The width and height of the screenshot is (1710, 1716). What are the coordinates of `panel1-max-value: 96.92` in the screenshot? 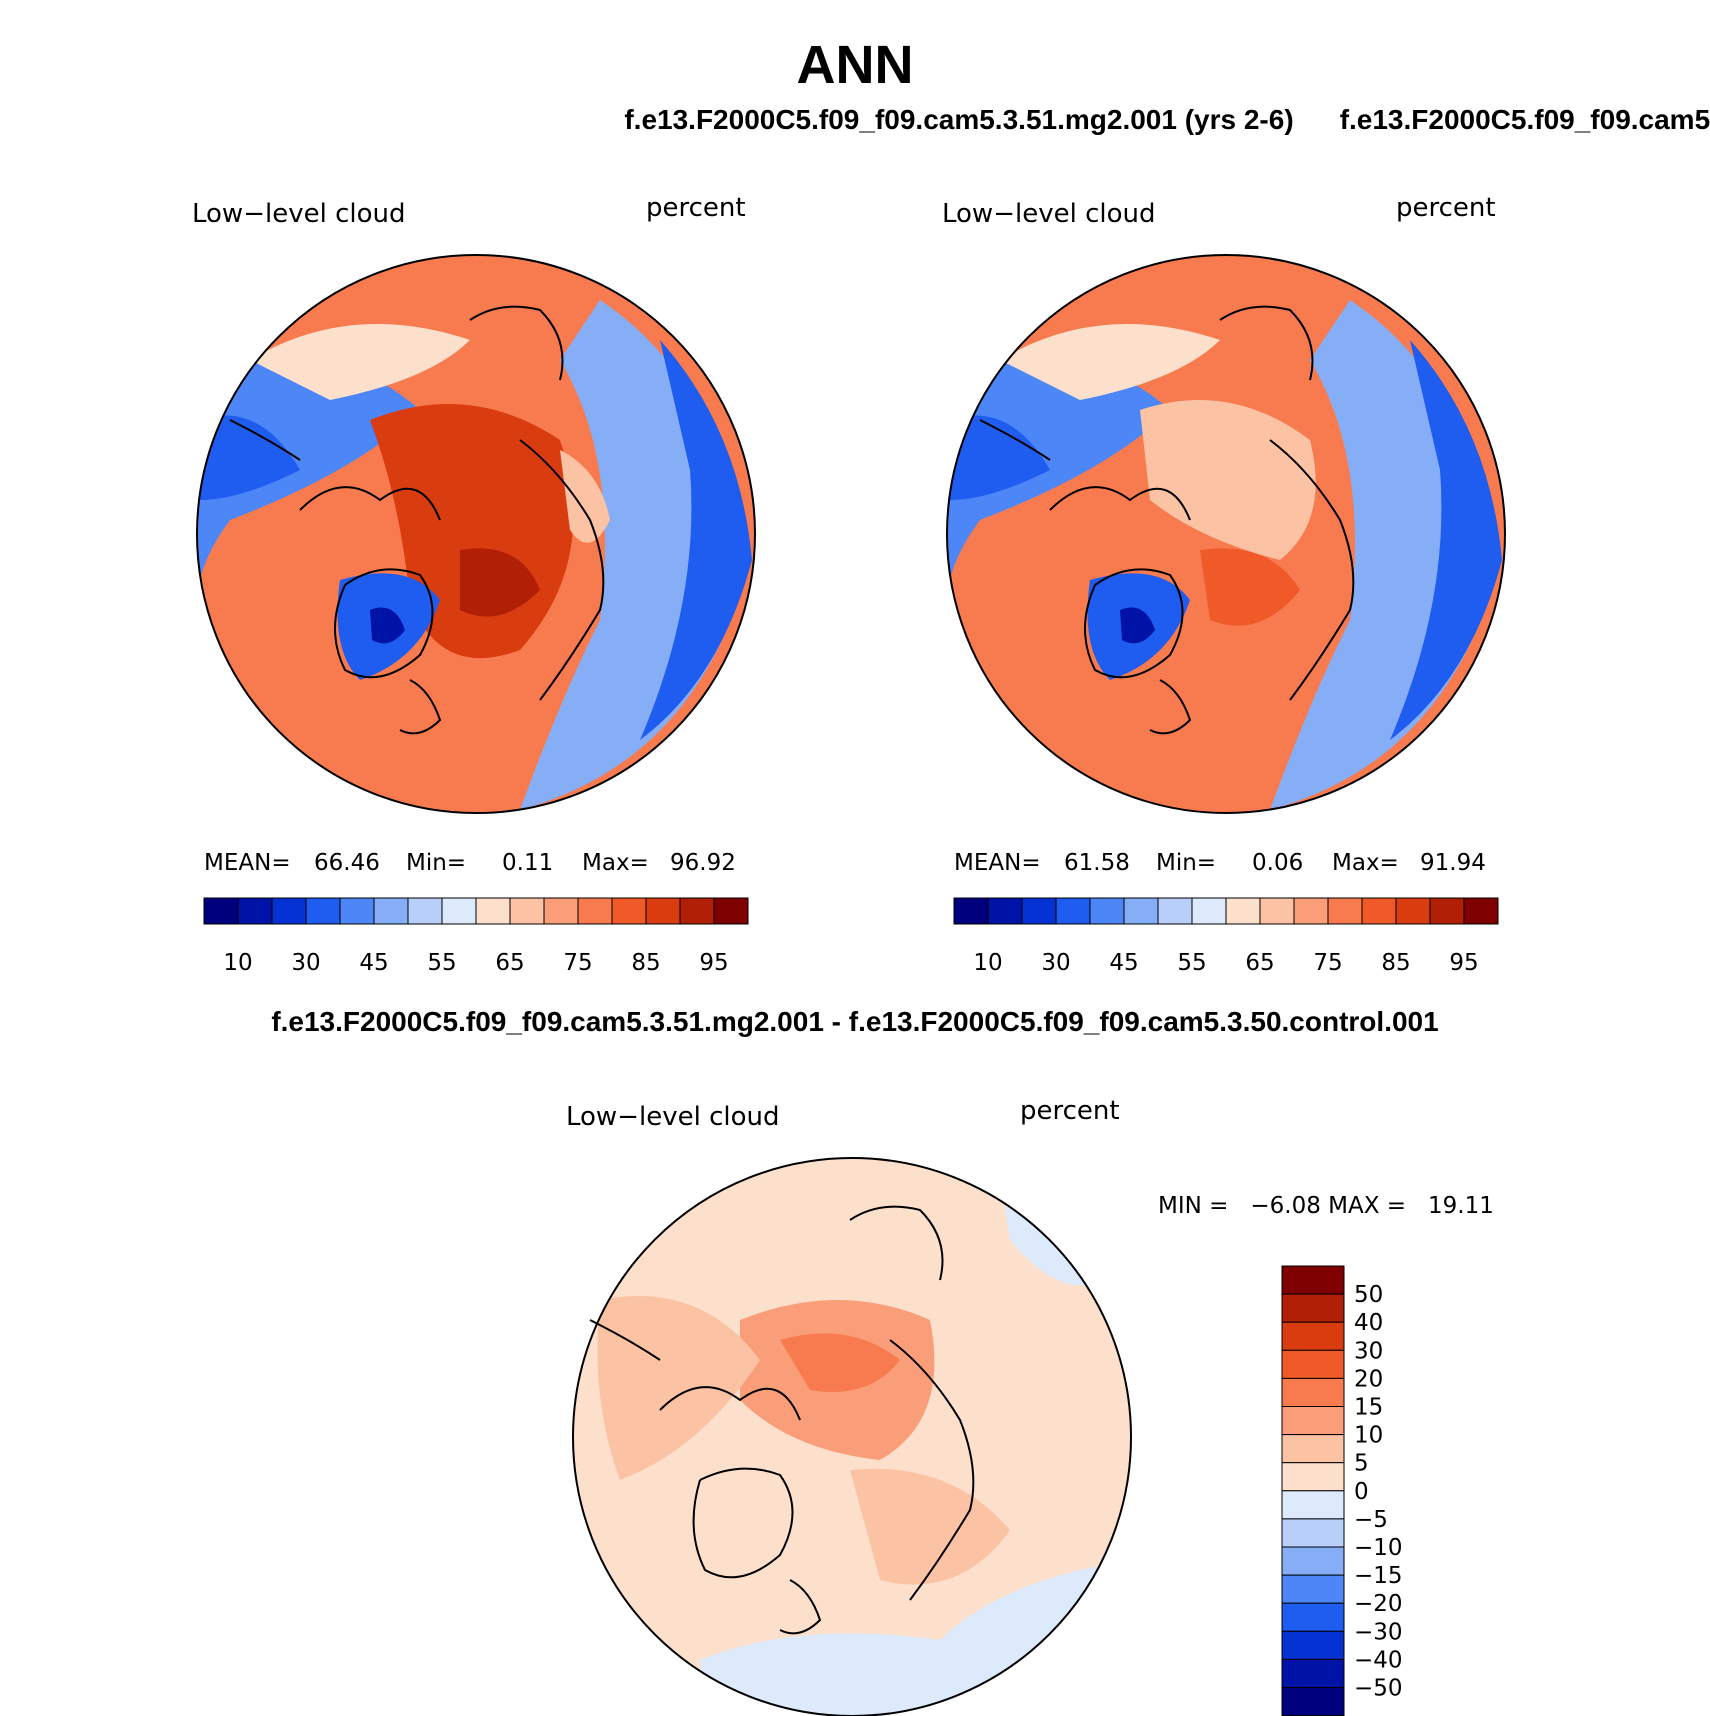 It's located at (703, 863).